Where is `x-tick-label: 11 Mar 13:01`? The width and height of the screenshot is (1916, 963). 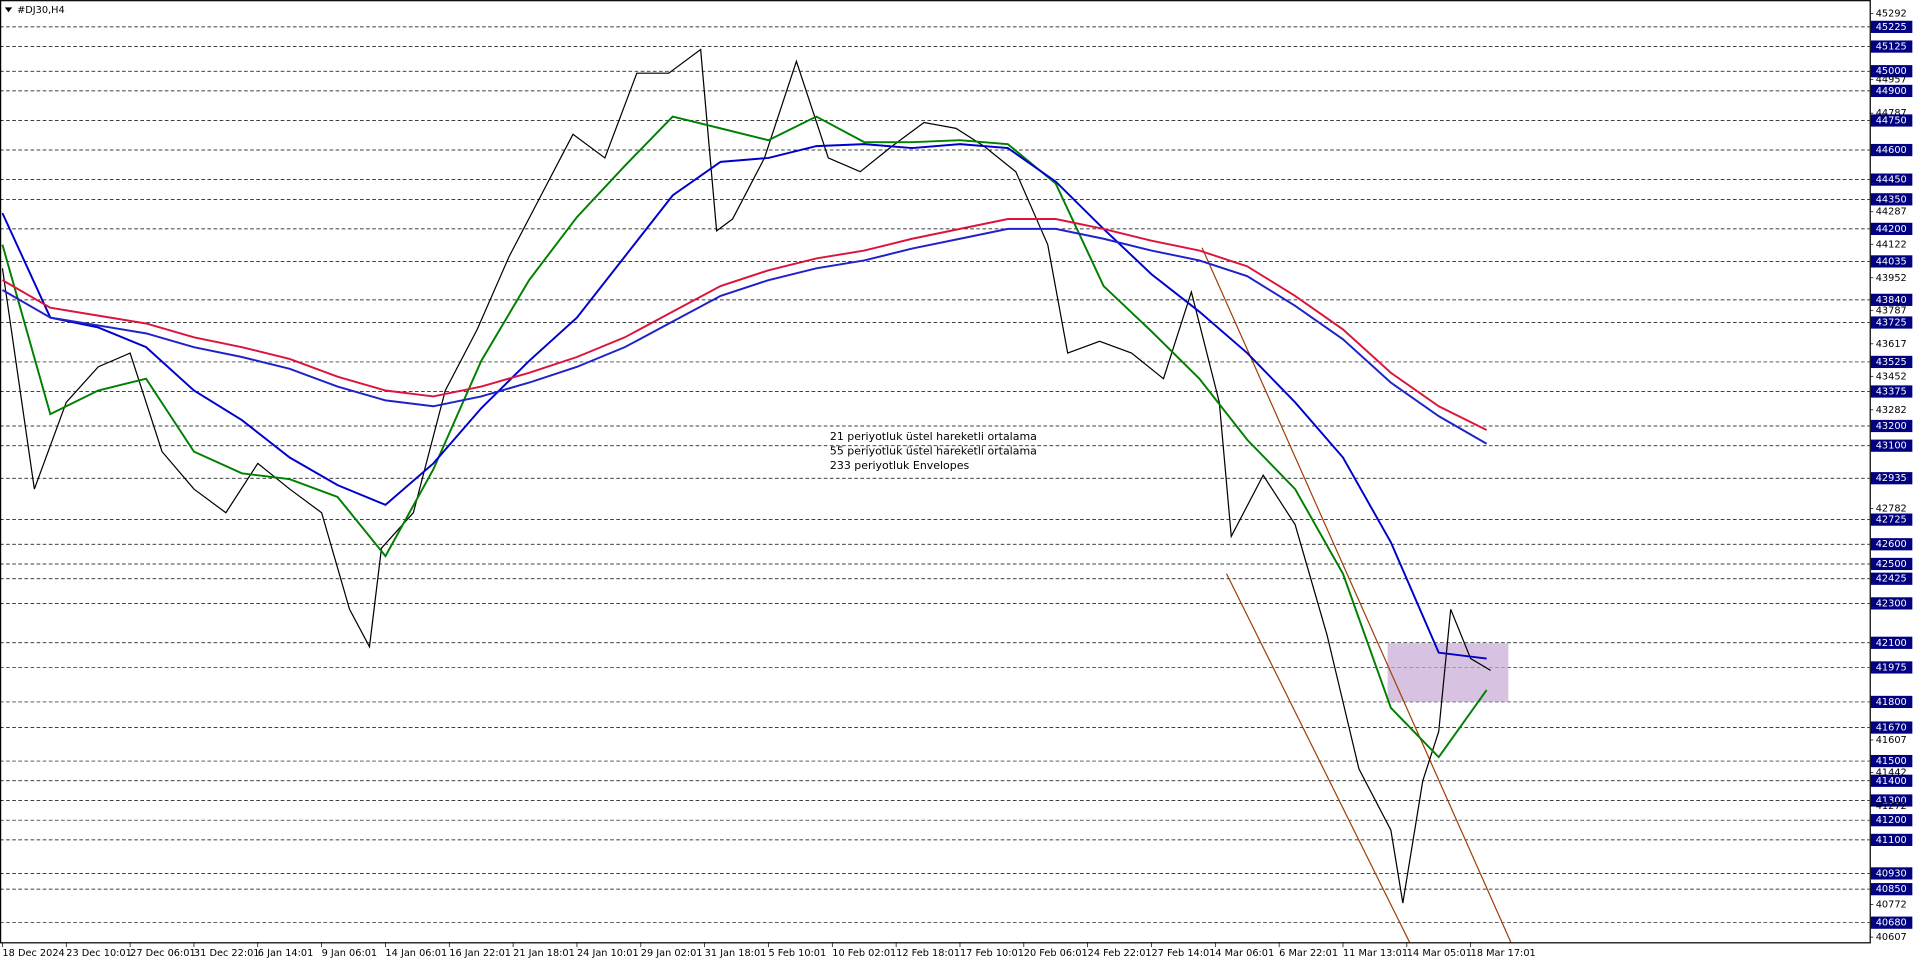 x-tick-label: 11 Mar 13:01 is located at coordinates (1375, 953).